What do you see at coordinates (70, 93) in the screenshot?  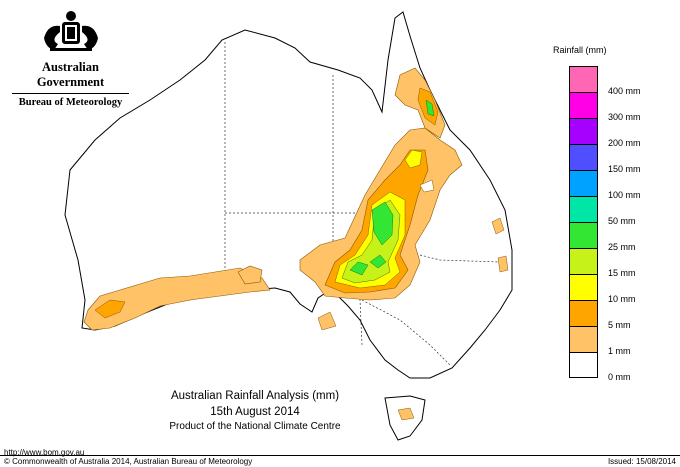 I see `branding-divider` at bounding box center [70, 93].